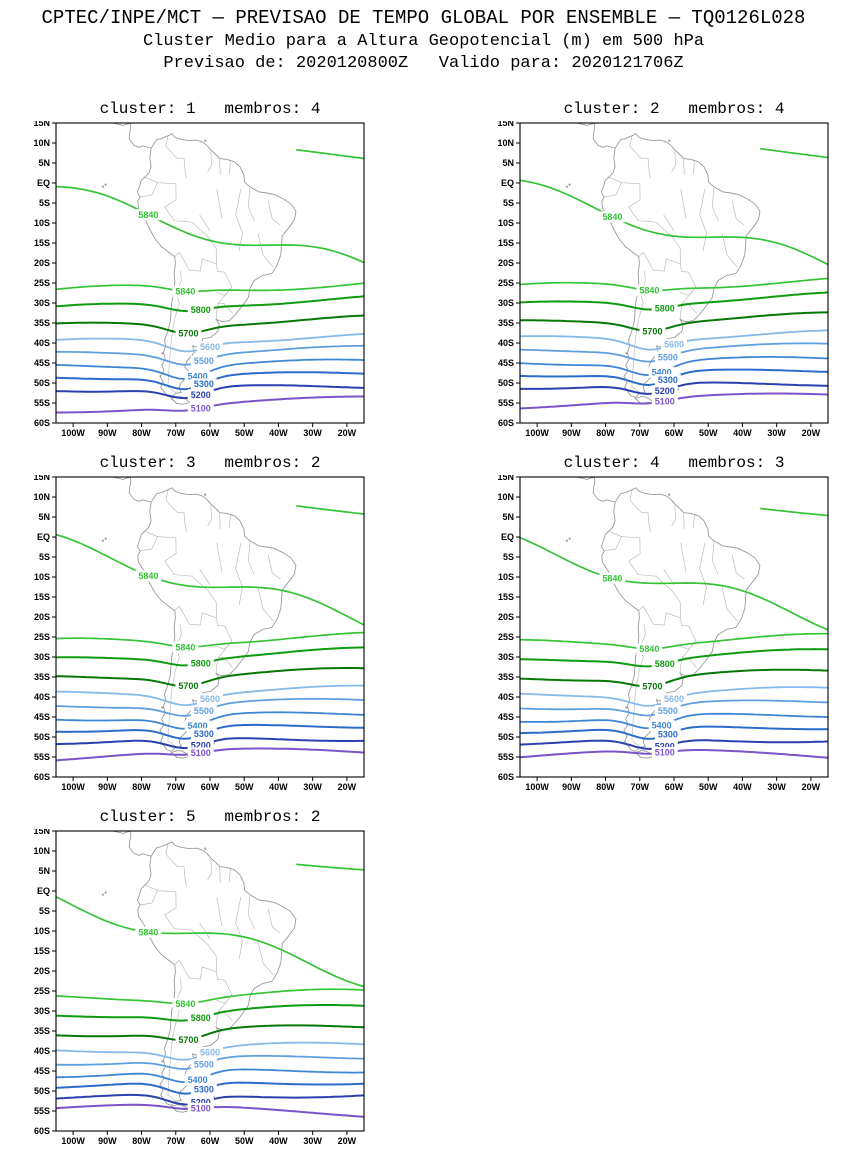 This screenshot has width=847, height=1157. I want to click on lon-tick-label: 90W, so click(107, 787).